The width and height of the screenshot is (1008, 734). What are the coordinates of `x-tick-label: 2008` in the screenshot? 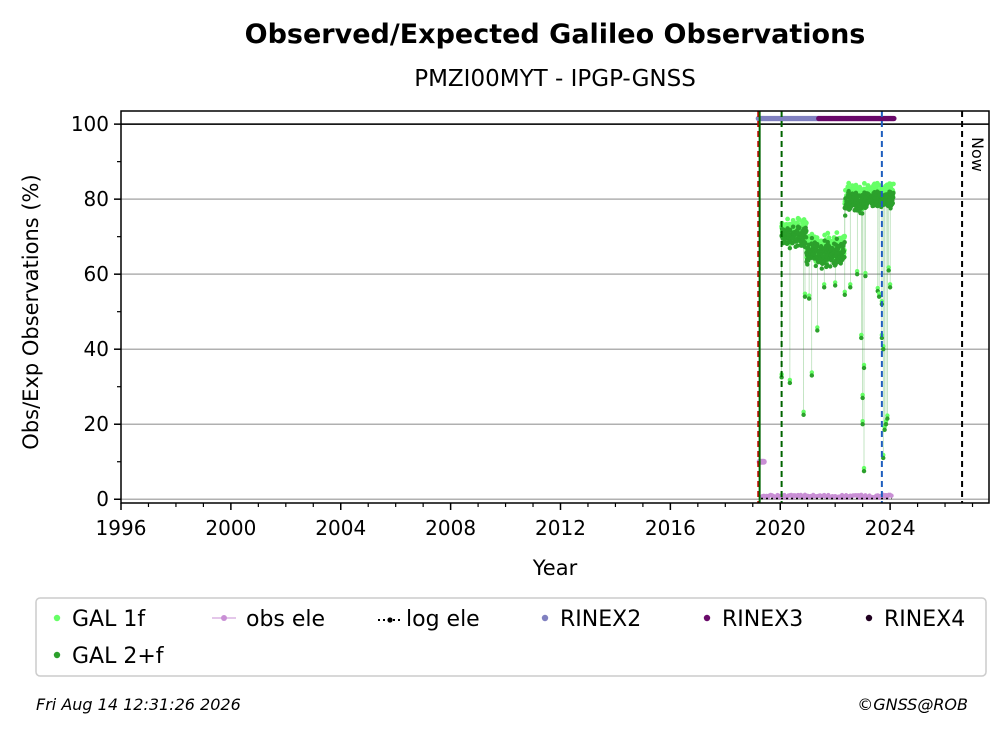 It's located at (450, 528).